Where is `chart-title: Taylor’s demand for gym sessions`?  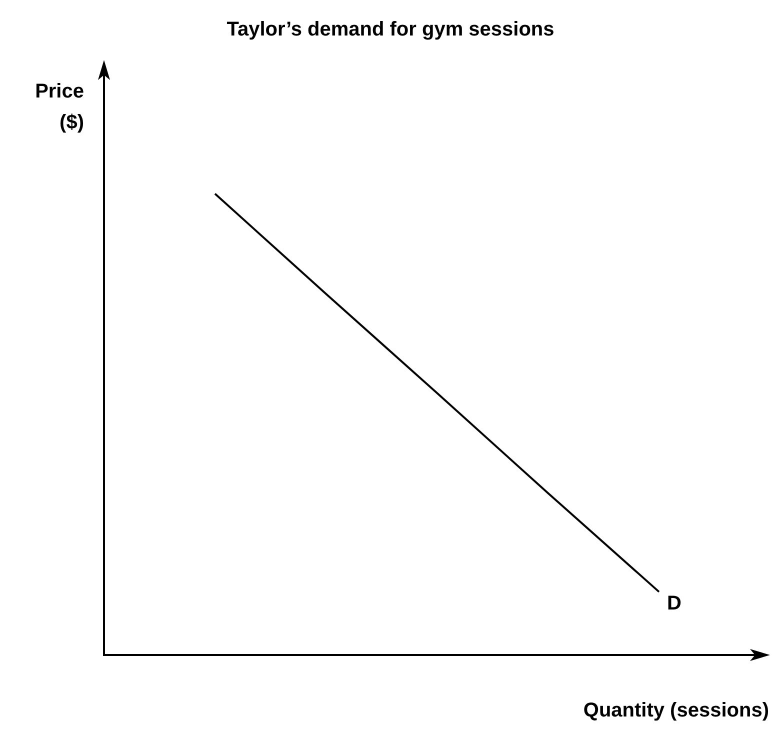
chart-title: Taylor’s demand for gym sessions is located at coordinates (390, 29).